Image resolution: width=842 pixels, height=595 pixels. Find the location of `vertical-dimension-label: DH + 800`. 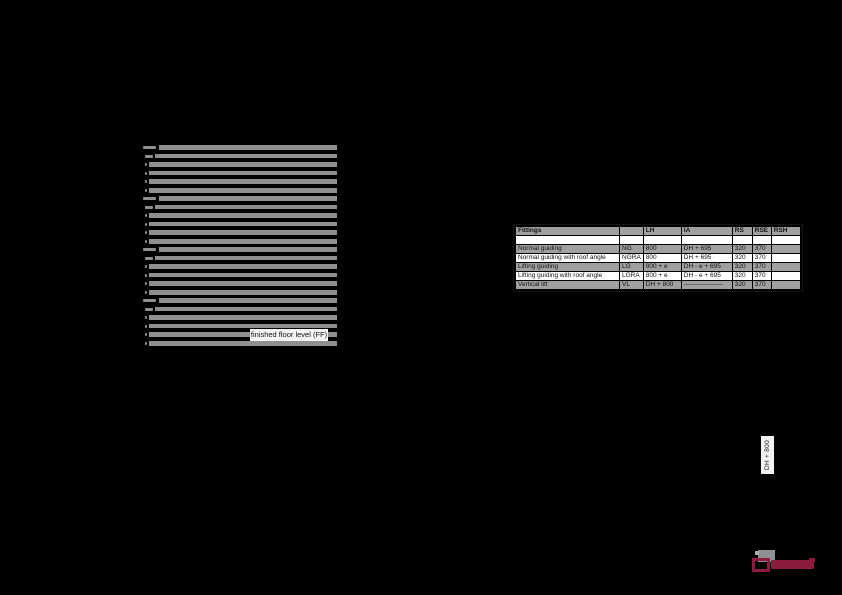

vertical-dimension-label: DH + 800 is located at coordinates (767, 455).